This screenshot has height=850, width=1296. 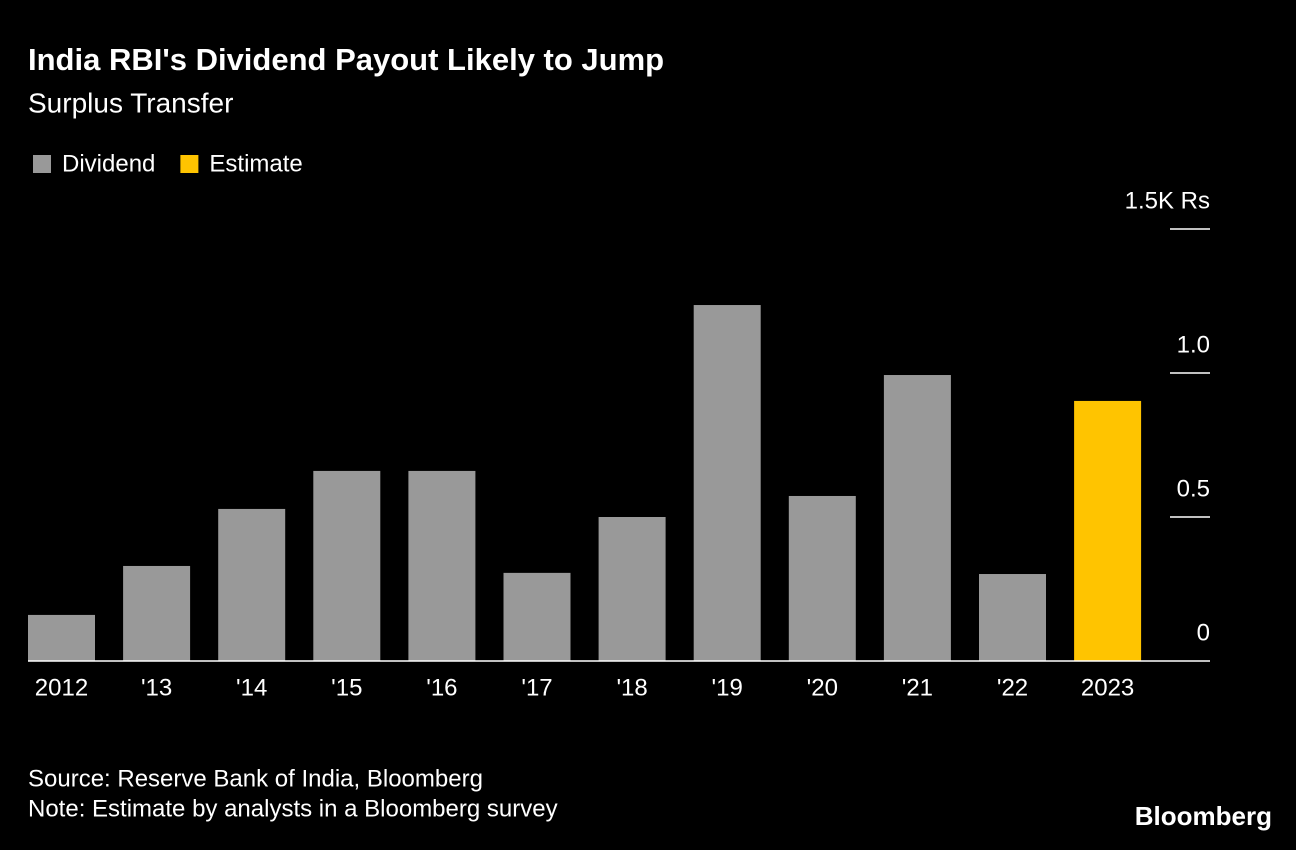 I want to click on source: Source: Reserve Bank of India, Bloomberg, so click(x=255, y=778).